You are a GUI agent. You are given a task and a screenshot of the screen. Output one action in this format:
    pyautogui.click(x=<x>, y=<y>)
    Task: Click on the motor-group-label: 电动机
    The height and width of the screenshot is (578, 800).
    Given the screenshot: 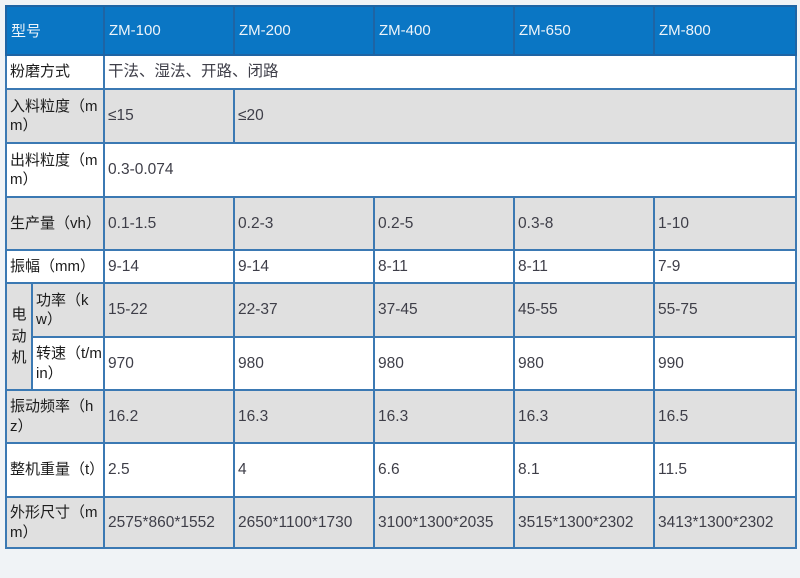 What is the action you would take?
    pyautogui.click(x=19, y=336)
    